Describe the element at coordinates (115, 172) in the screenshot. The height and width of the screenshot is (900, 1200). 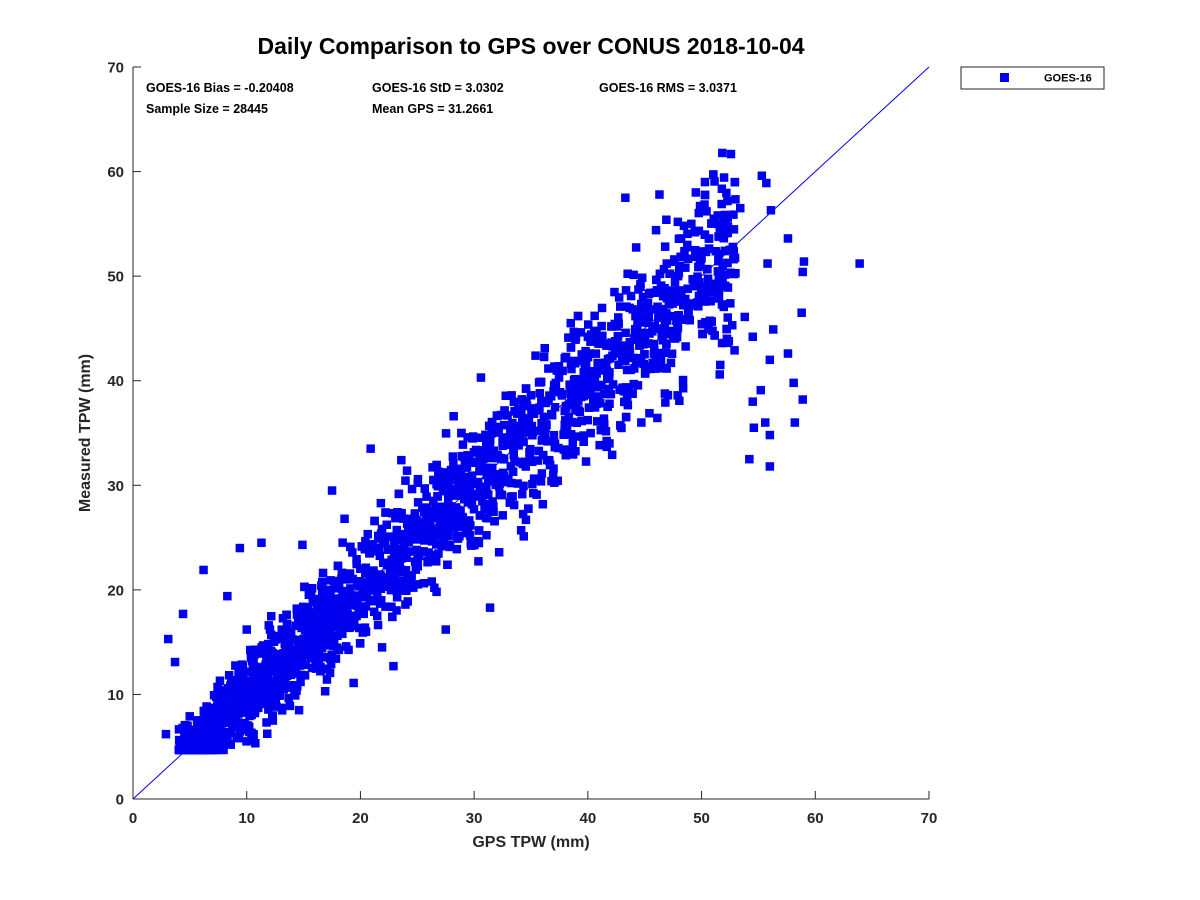
I see `y-tick-label: 60` at that location.